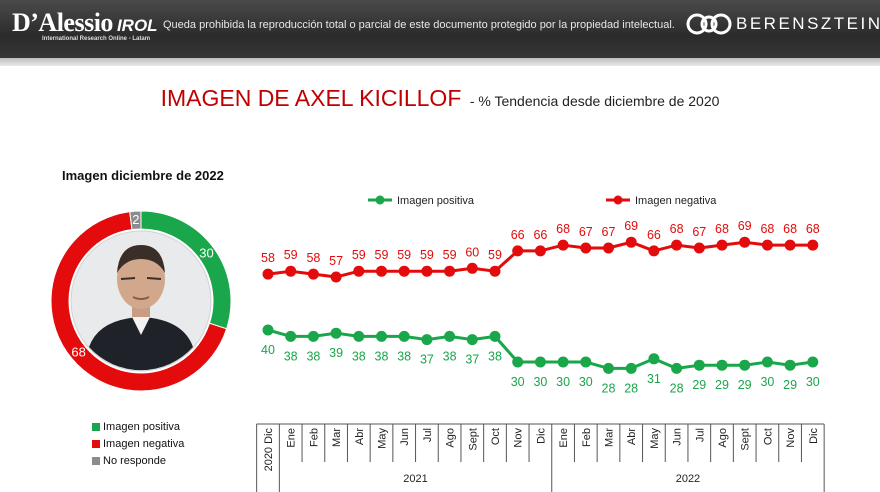 This screenshot has height=492, width=880. I want to click on data-label-positive: 31, so click(654, 379).